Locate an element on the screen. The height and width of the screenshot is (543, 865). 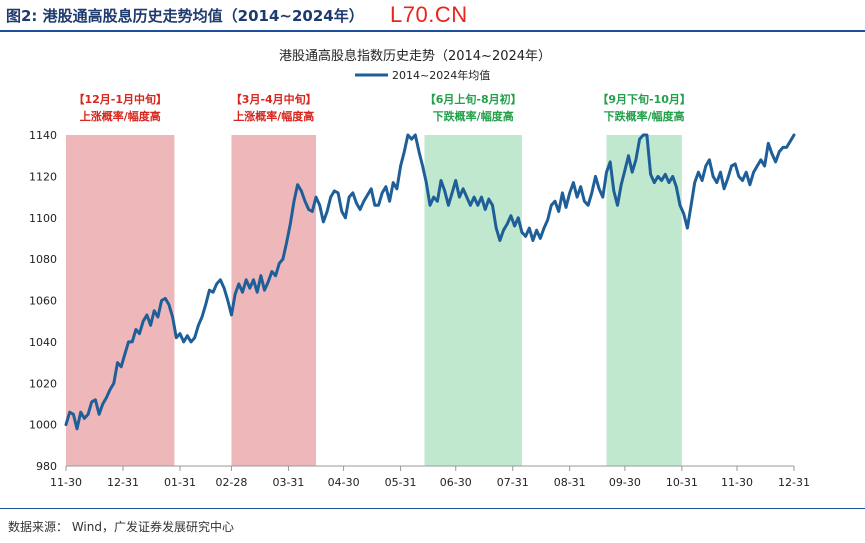
y-tick-label: 1100 is located at coordinates (43, 218).